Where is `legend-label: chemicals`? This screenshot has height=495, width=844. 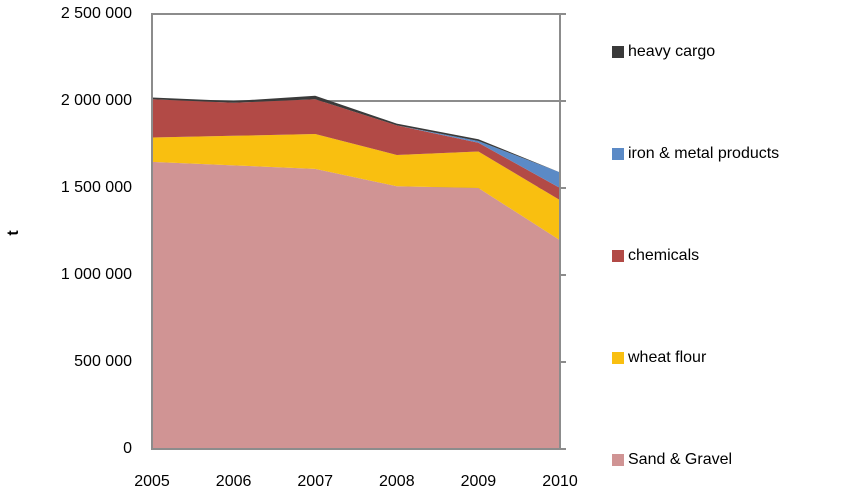
legend-label: chemicals is located at coordinates (663, 255).